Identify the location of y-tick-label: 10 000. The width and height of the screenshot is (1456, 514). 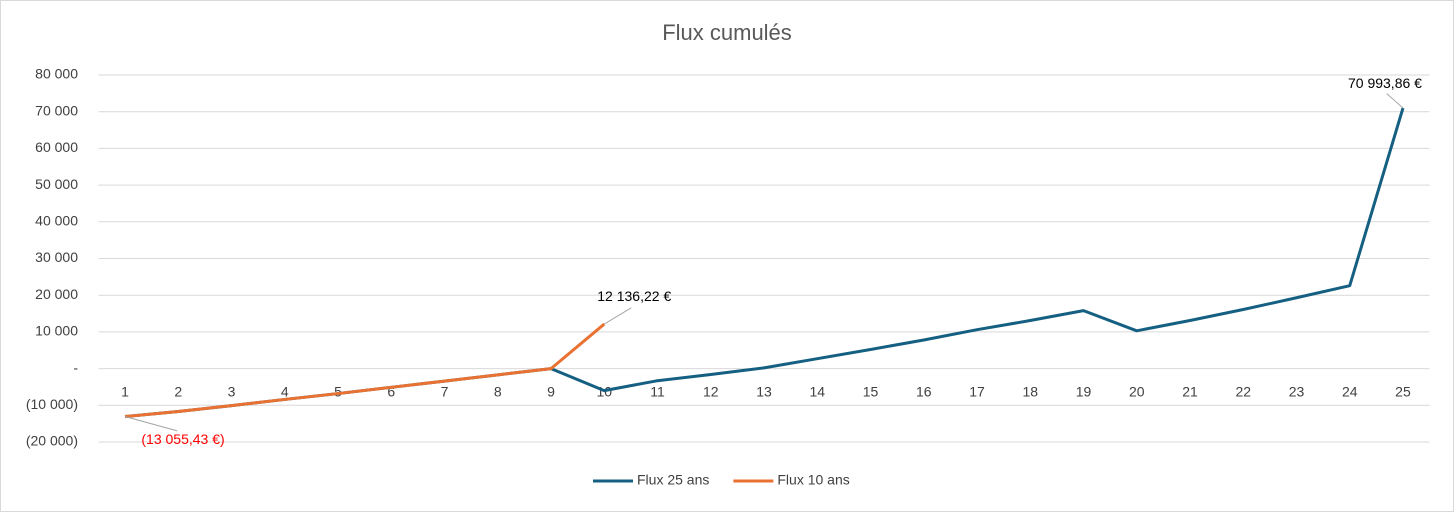
(56, 331).